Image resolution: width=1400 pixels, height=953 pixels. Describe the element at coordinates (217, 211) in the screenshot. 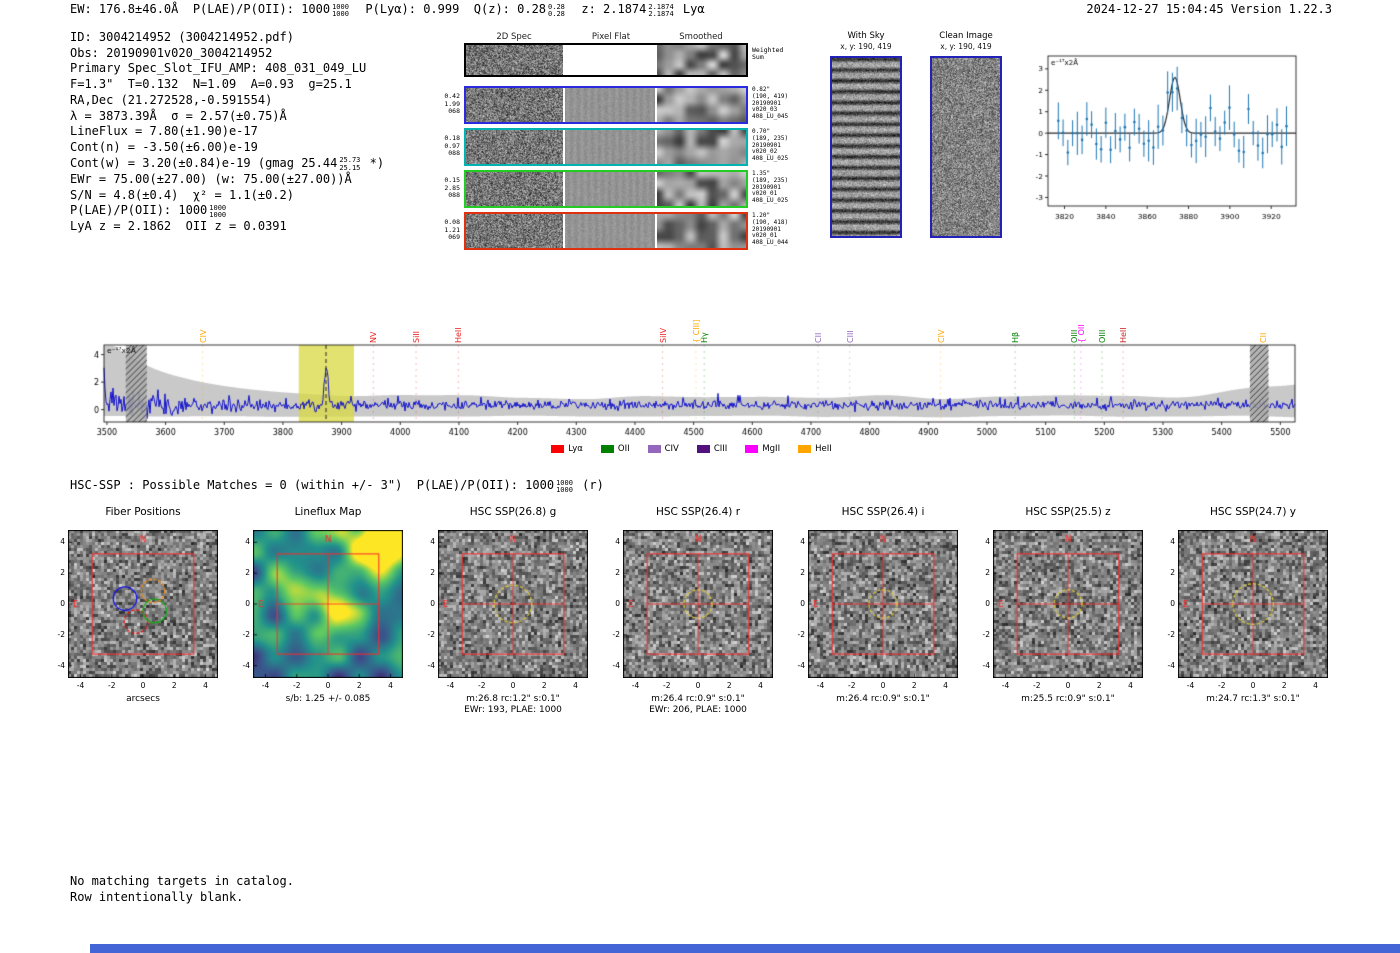

I see `stacked-fraction: 1000 1000` at that location.